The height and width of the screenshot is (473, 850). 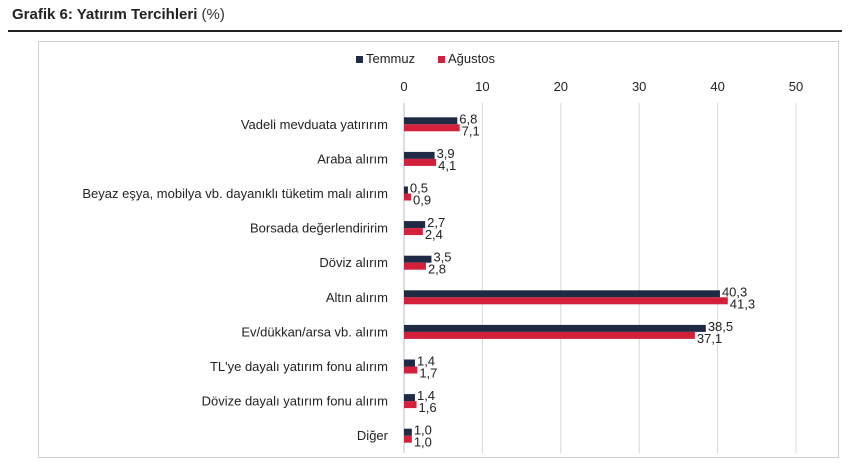 What do you see at coordinates (471, 130) in the screenshot?
I see `data-label: 7,1` at bounding box center [471, 130].